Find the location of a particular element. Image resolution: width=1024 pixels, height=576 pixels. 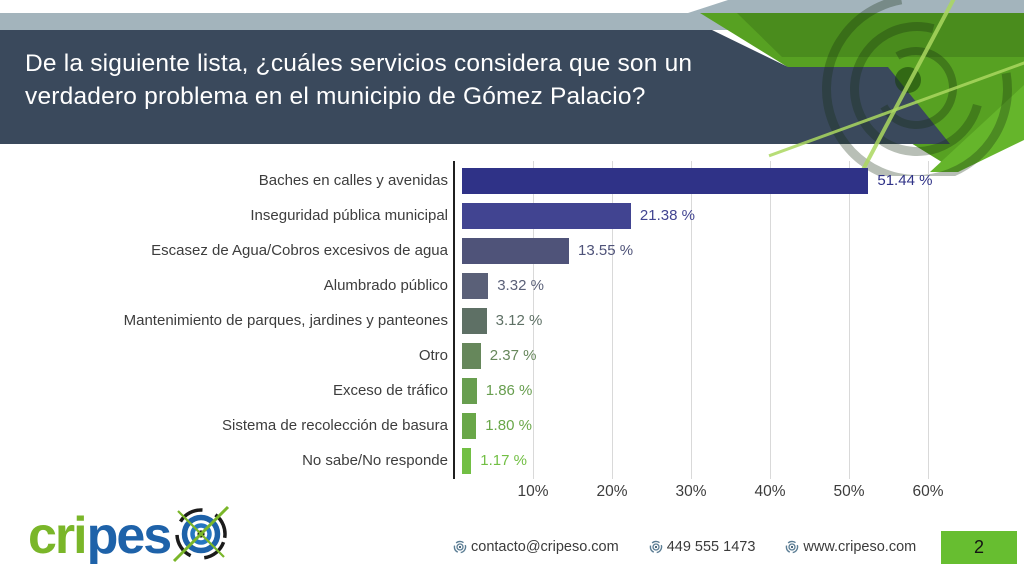

x-tick-label: 30% is located at coordinates (691, 491).